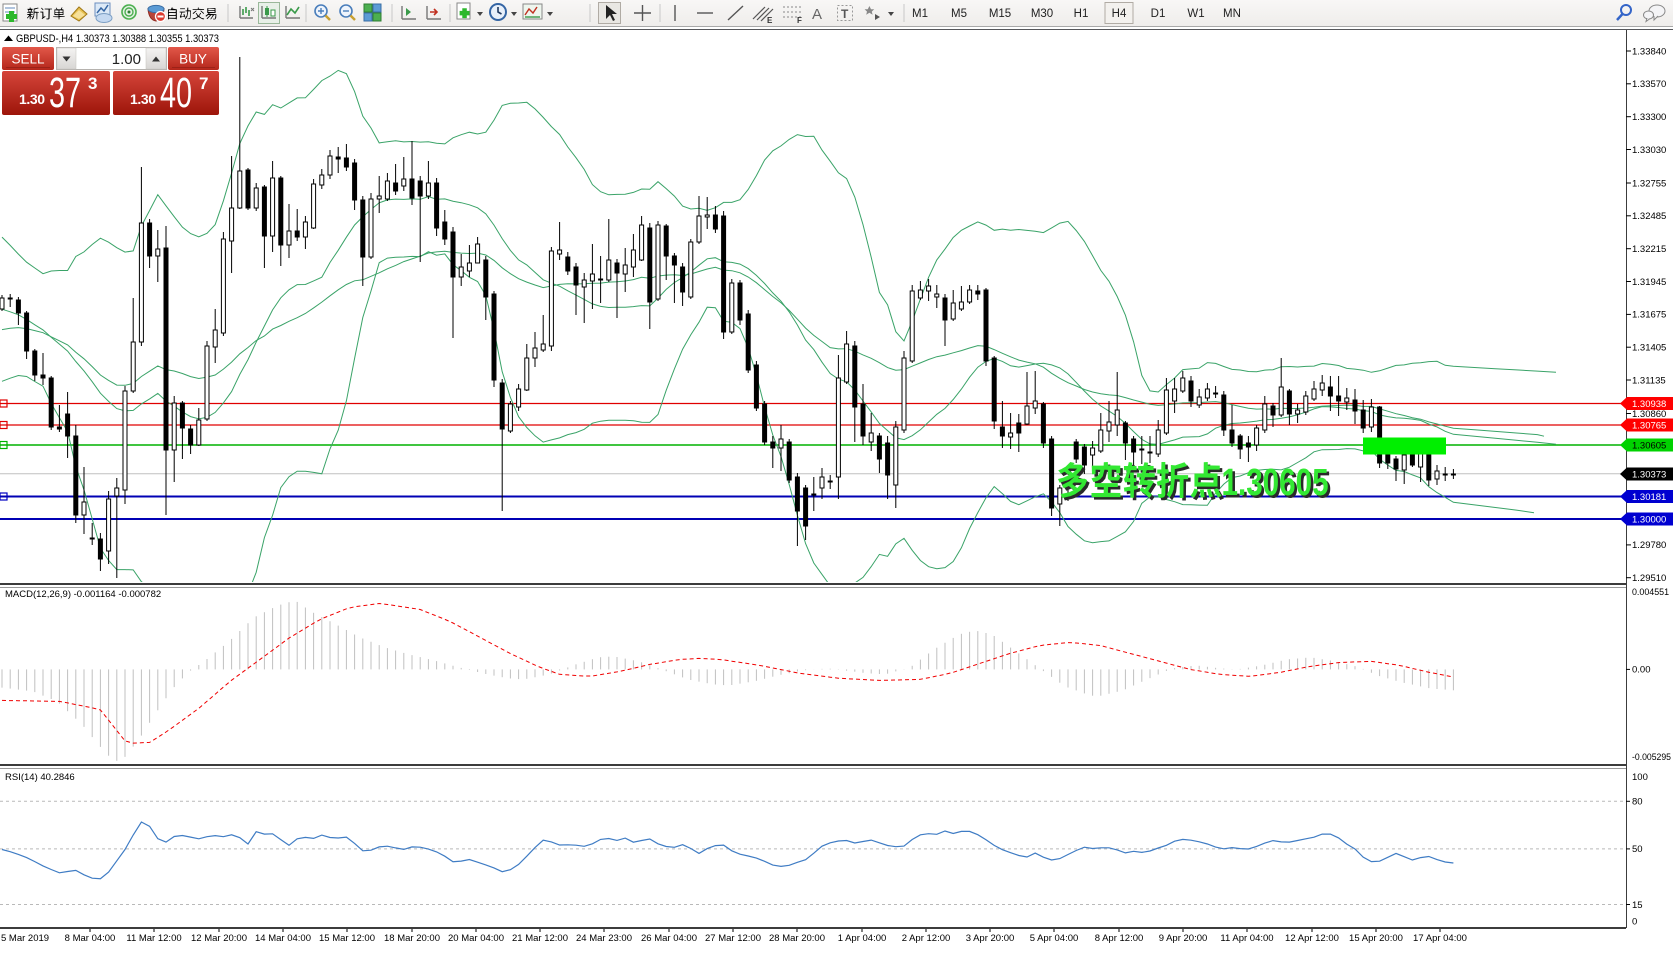 The width and height of the screenshot is (1673, 956). Describe the element at coordinates (845, 14) in the screenshot. I see `svg-text: T` at that location.